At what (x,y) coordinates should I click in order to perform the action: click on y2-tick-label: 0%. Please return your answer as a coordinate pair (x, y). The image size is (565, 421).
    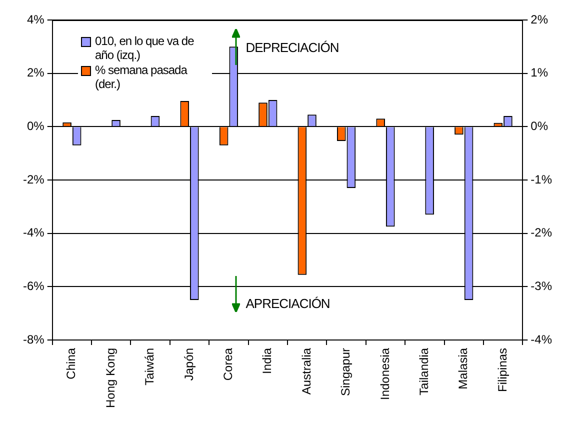
    Looking at the image, I should click on (539, 125).